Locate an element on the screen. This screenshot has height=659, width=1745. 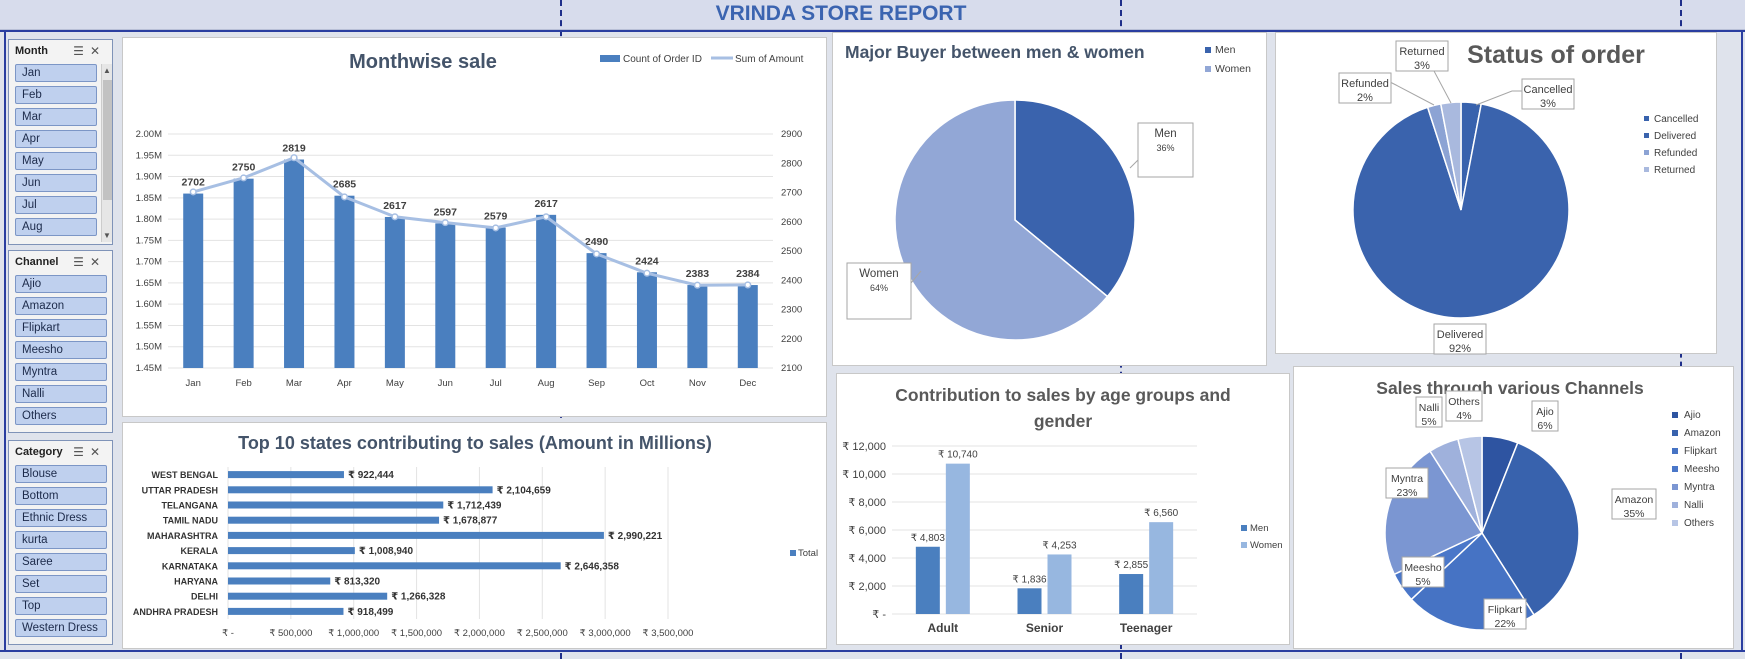
x-tick-label: ₹ 2,000,000 is located at coordinates (479, 633).